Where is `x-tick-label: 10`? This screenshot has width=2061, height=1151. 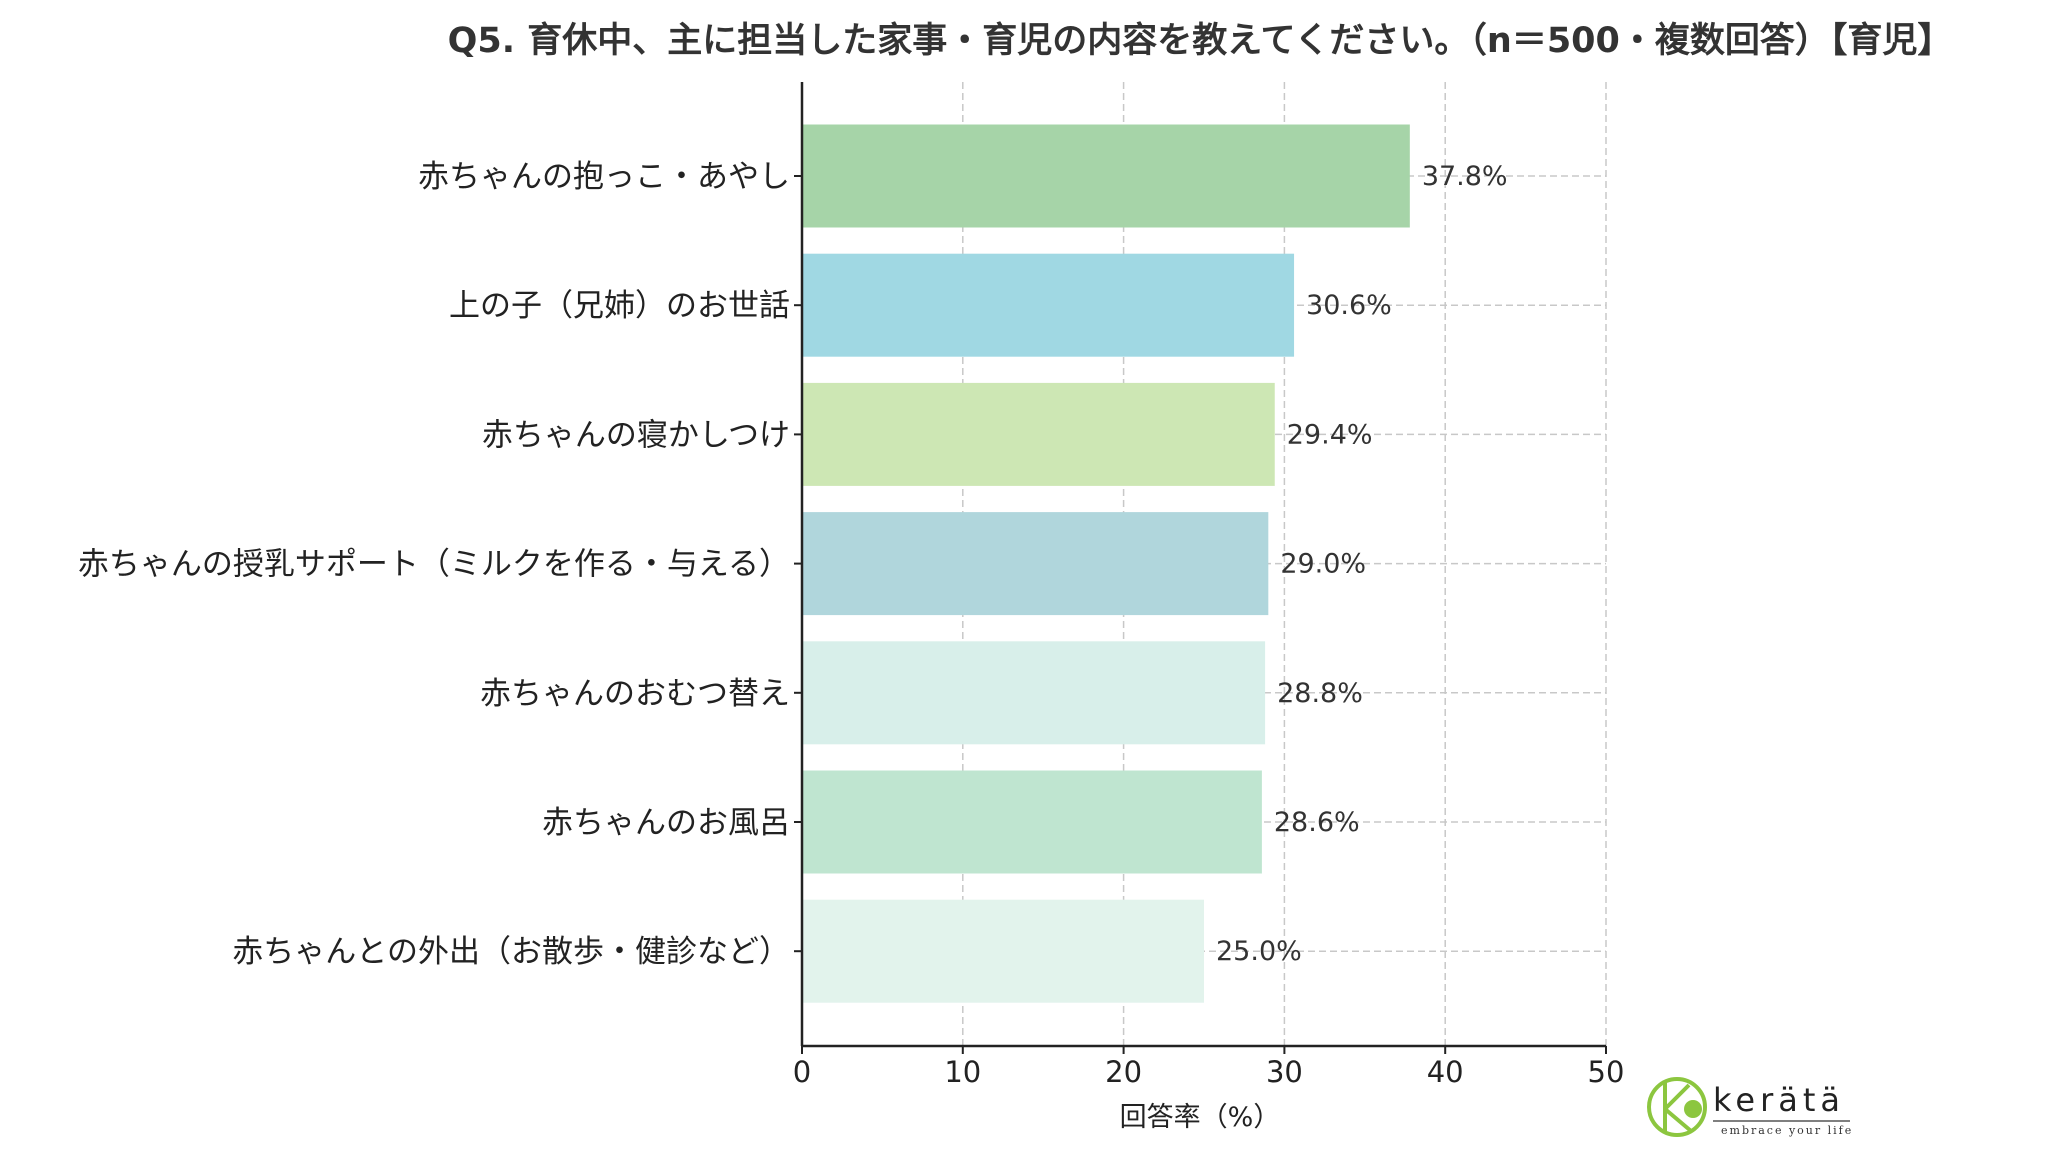 x-tick-label: 10 is located at coordinates (962, 1072).